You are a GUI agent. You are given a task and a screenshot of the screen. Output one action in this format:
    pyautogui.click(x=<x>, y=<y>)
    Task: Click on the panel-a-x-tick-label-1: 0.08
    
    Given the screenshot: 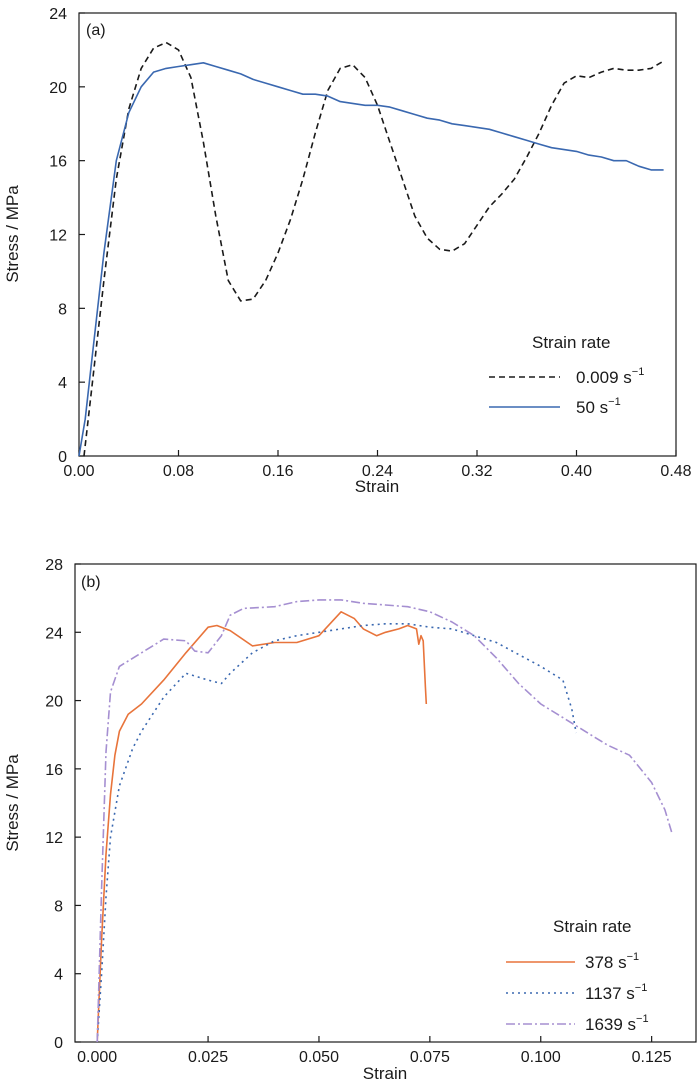 What is the action you would take?
    pyautogui.click(x=178, y=471)
    